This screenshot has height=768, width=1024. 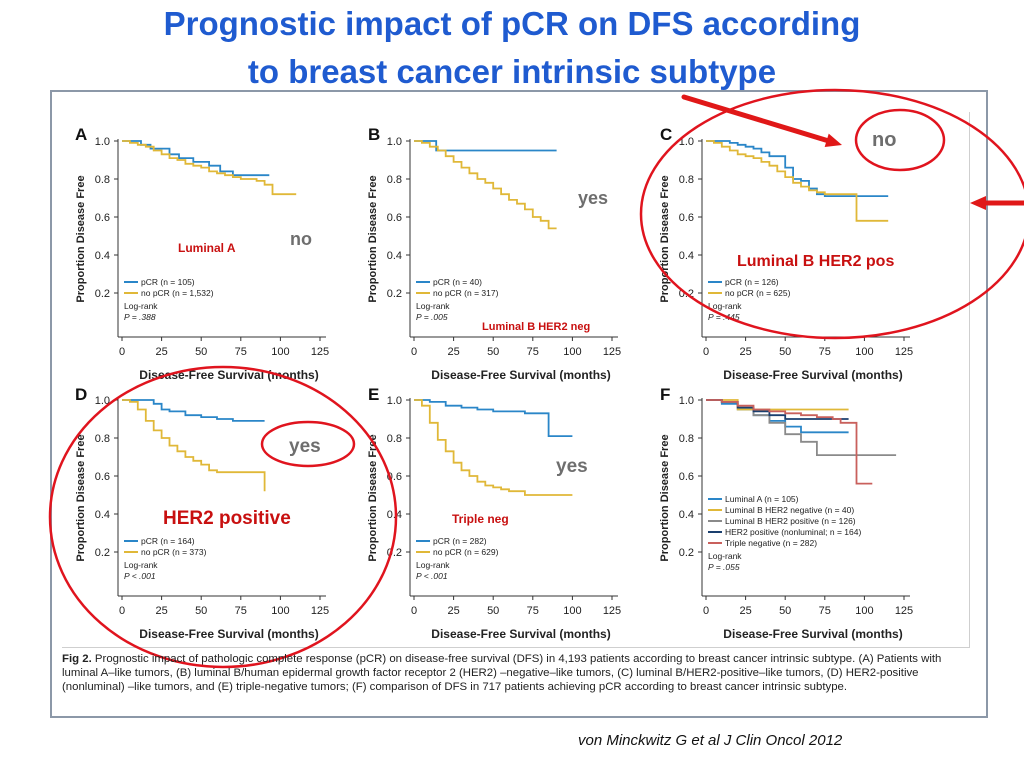 What do you see at coordinates (140, 576) in the screenshot?
I see `p-value: P < .001` at bounding box center [140, 576].